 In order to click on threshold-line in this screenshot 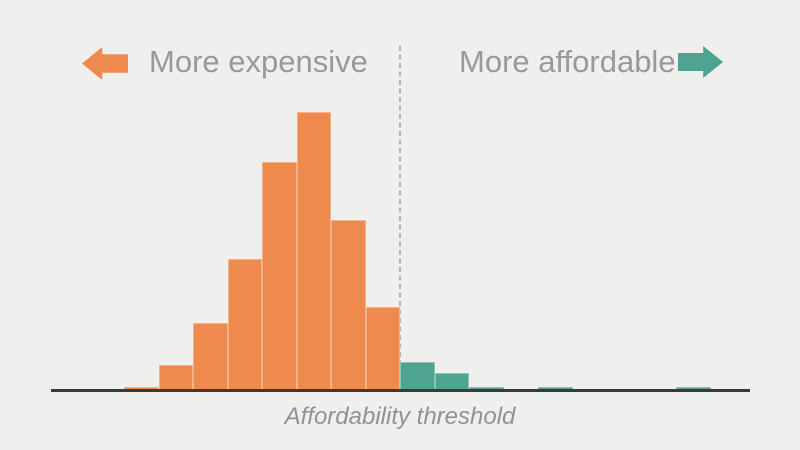, I will do `click(400, 218)`.